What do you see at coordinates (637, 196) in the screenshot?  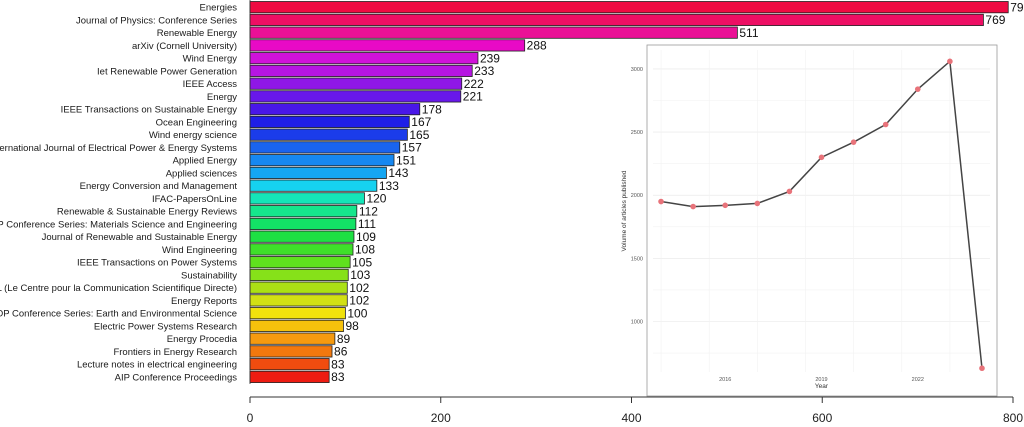 I see `inset-y-tick-label: 2000` at bounding box center [637, 196].